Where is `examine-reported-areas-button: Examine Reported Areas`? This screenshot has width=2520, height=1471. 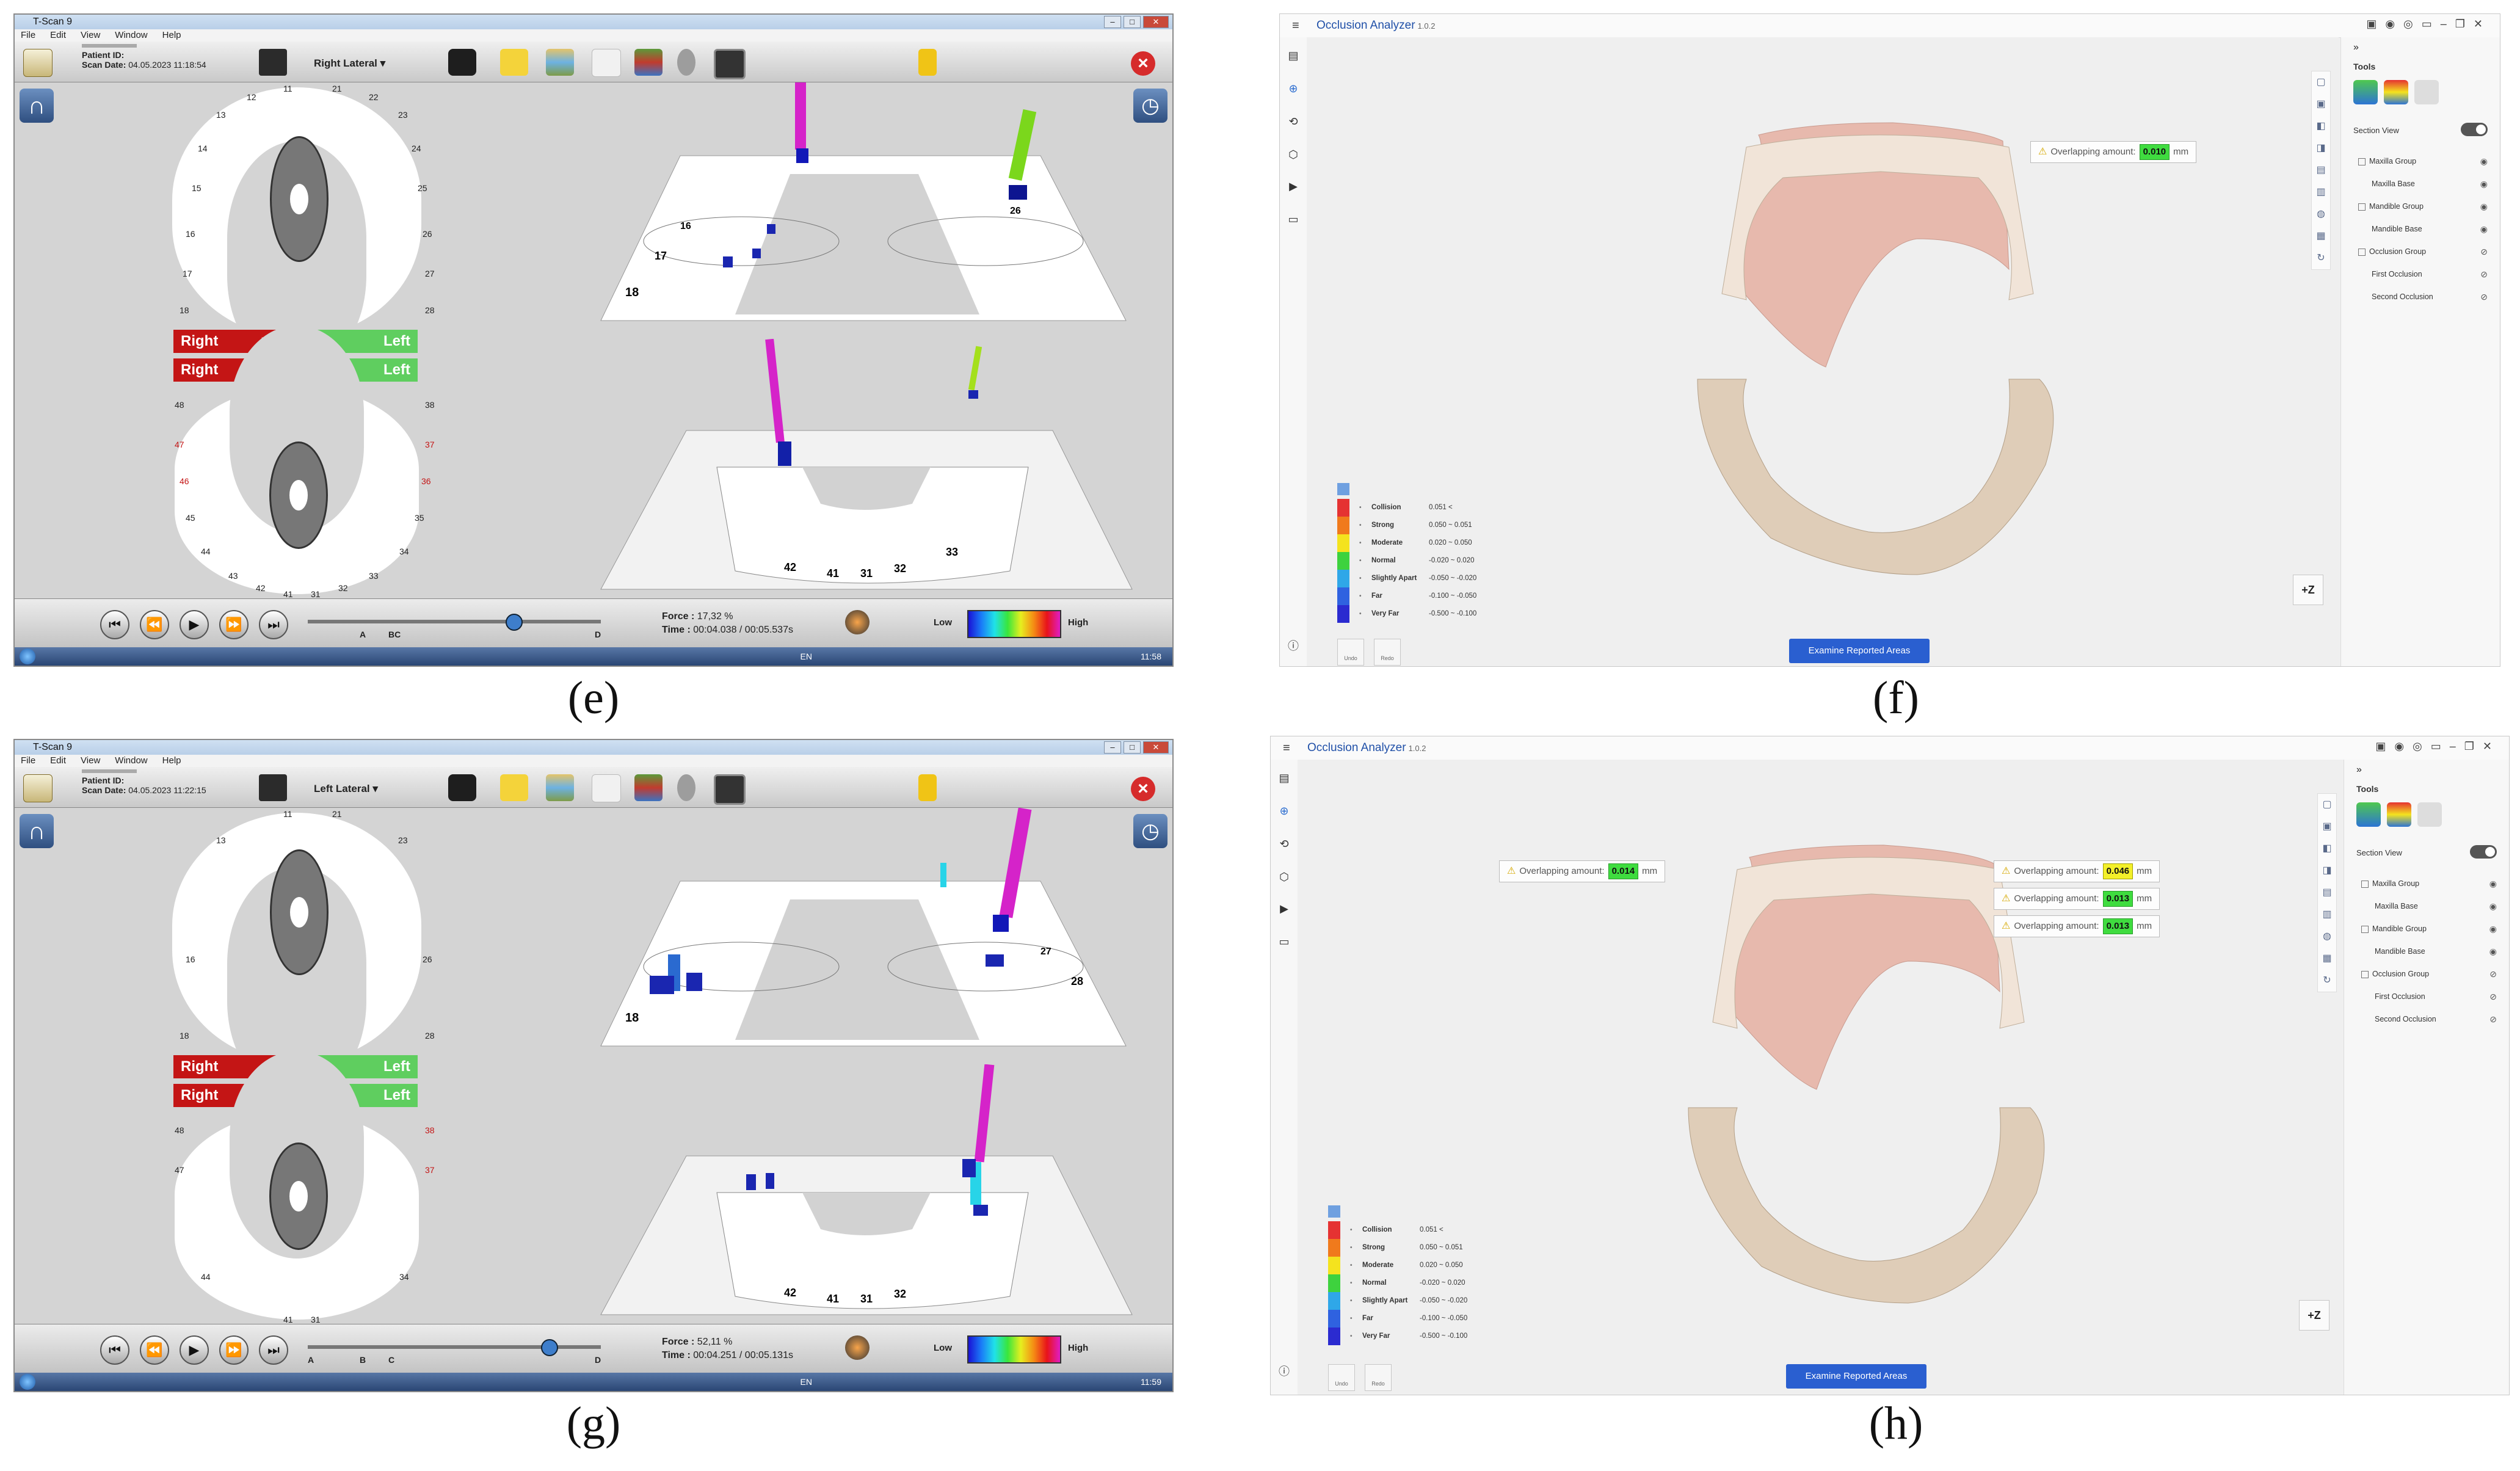 examine-reported-areas-button: Examine Reported Areas is located at coordinates (1856, 1376).